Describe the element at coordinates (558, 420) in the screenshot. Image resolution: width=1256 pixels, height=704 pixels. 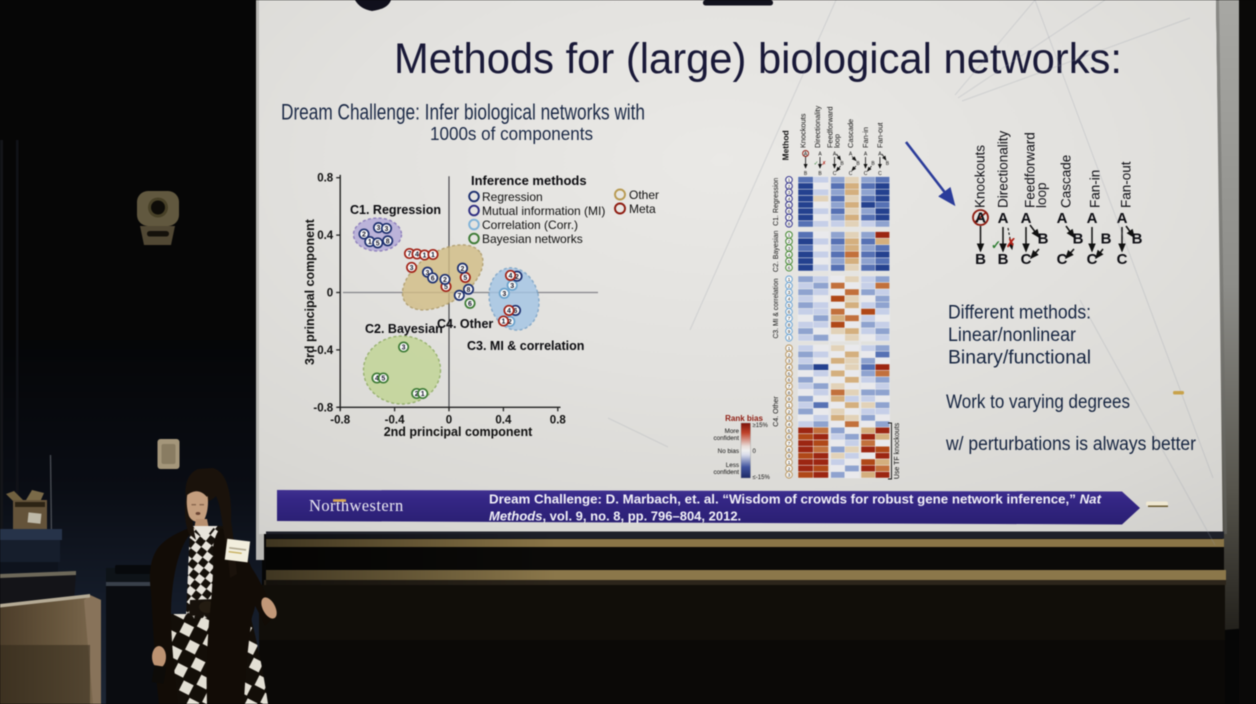
I see `svg-text: 0.8` at that location.